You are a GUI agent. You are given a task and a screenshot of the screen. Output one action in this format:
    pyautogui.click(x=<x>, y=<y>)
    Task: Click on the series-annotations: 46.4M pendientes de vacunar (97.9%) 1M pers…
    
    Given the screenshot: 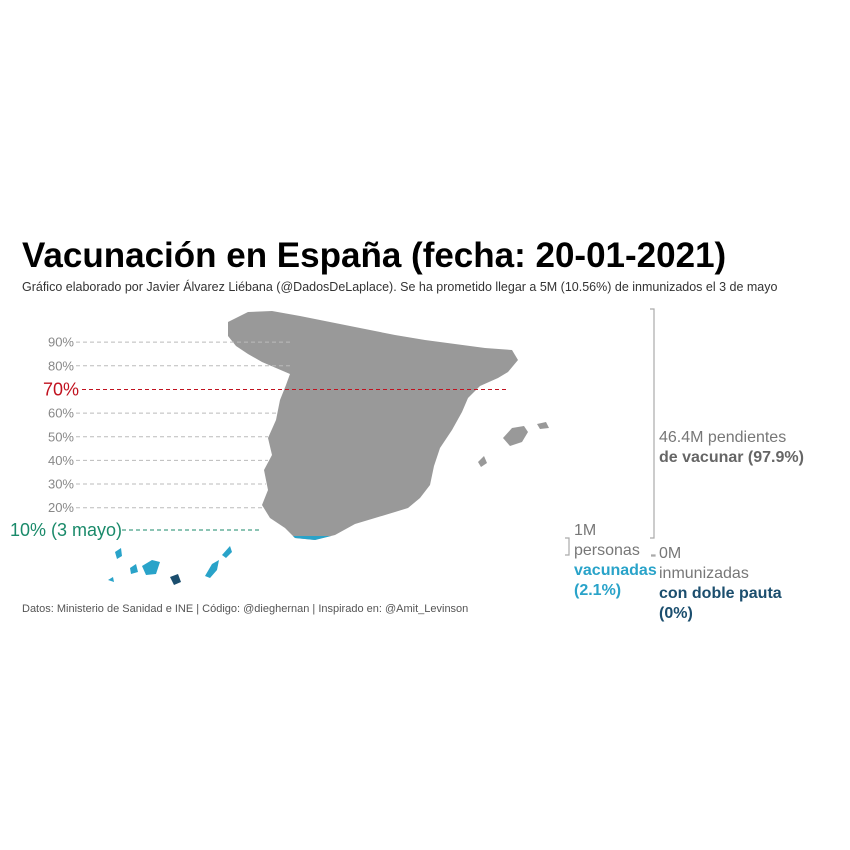 What is the action you would take?
    pyautogui.click(x=689, y=525)
    